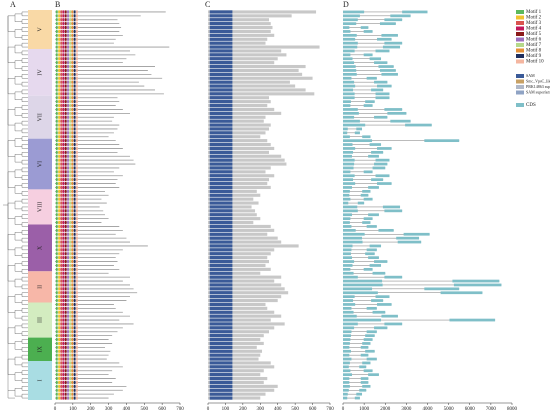  What do you see at coordinates (40, 72) in the screenshot?
I see `group-label: IV` at bounding box center [40, 72].